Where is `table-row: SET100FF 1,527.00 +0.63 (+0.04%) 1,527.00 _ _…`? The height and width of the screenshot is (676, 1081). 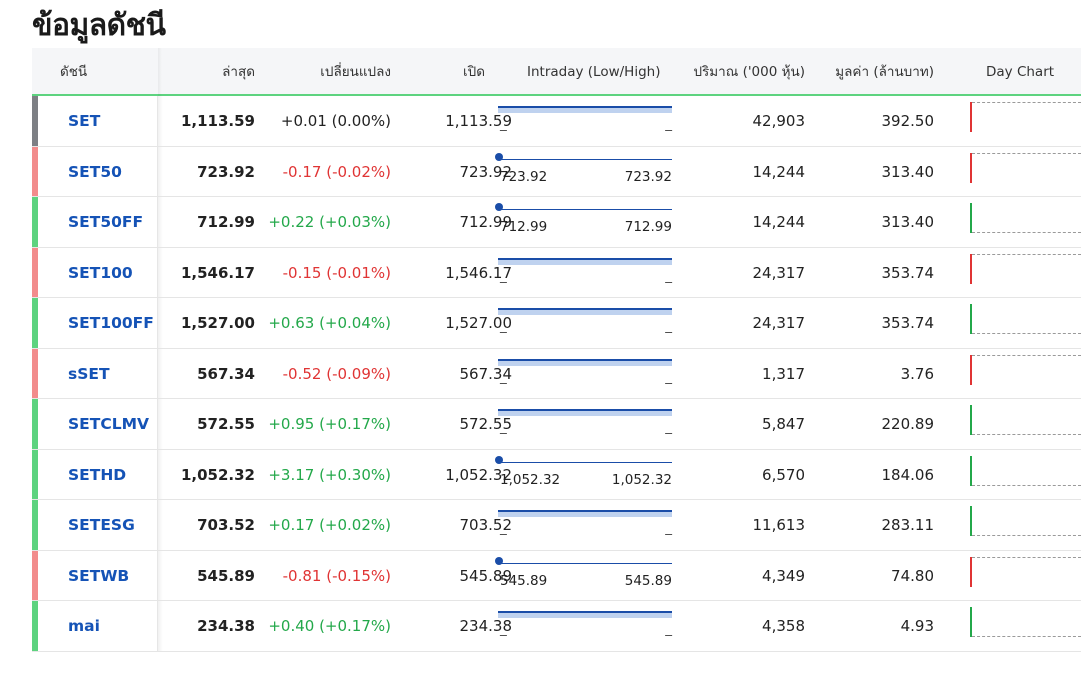 table-row: SET100FF 1,527.00 +0.63 (+0.04%) 1,527.00 _ _… is located at coordinates (556, 323).